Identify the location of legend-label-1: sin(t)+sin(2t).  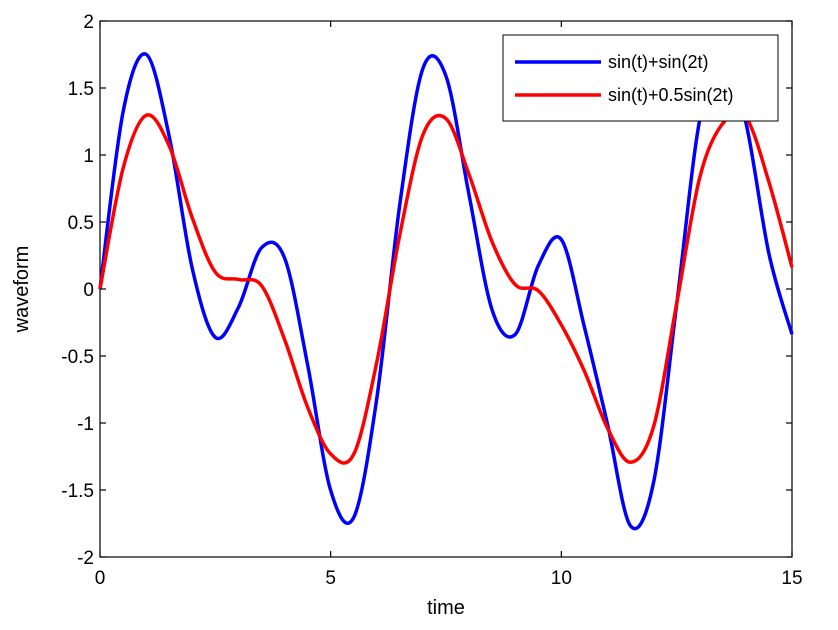
(658, 62).